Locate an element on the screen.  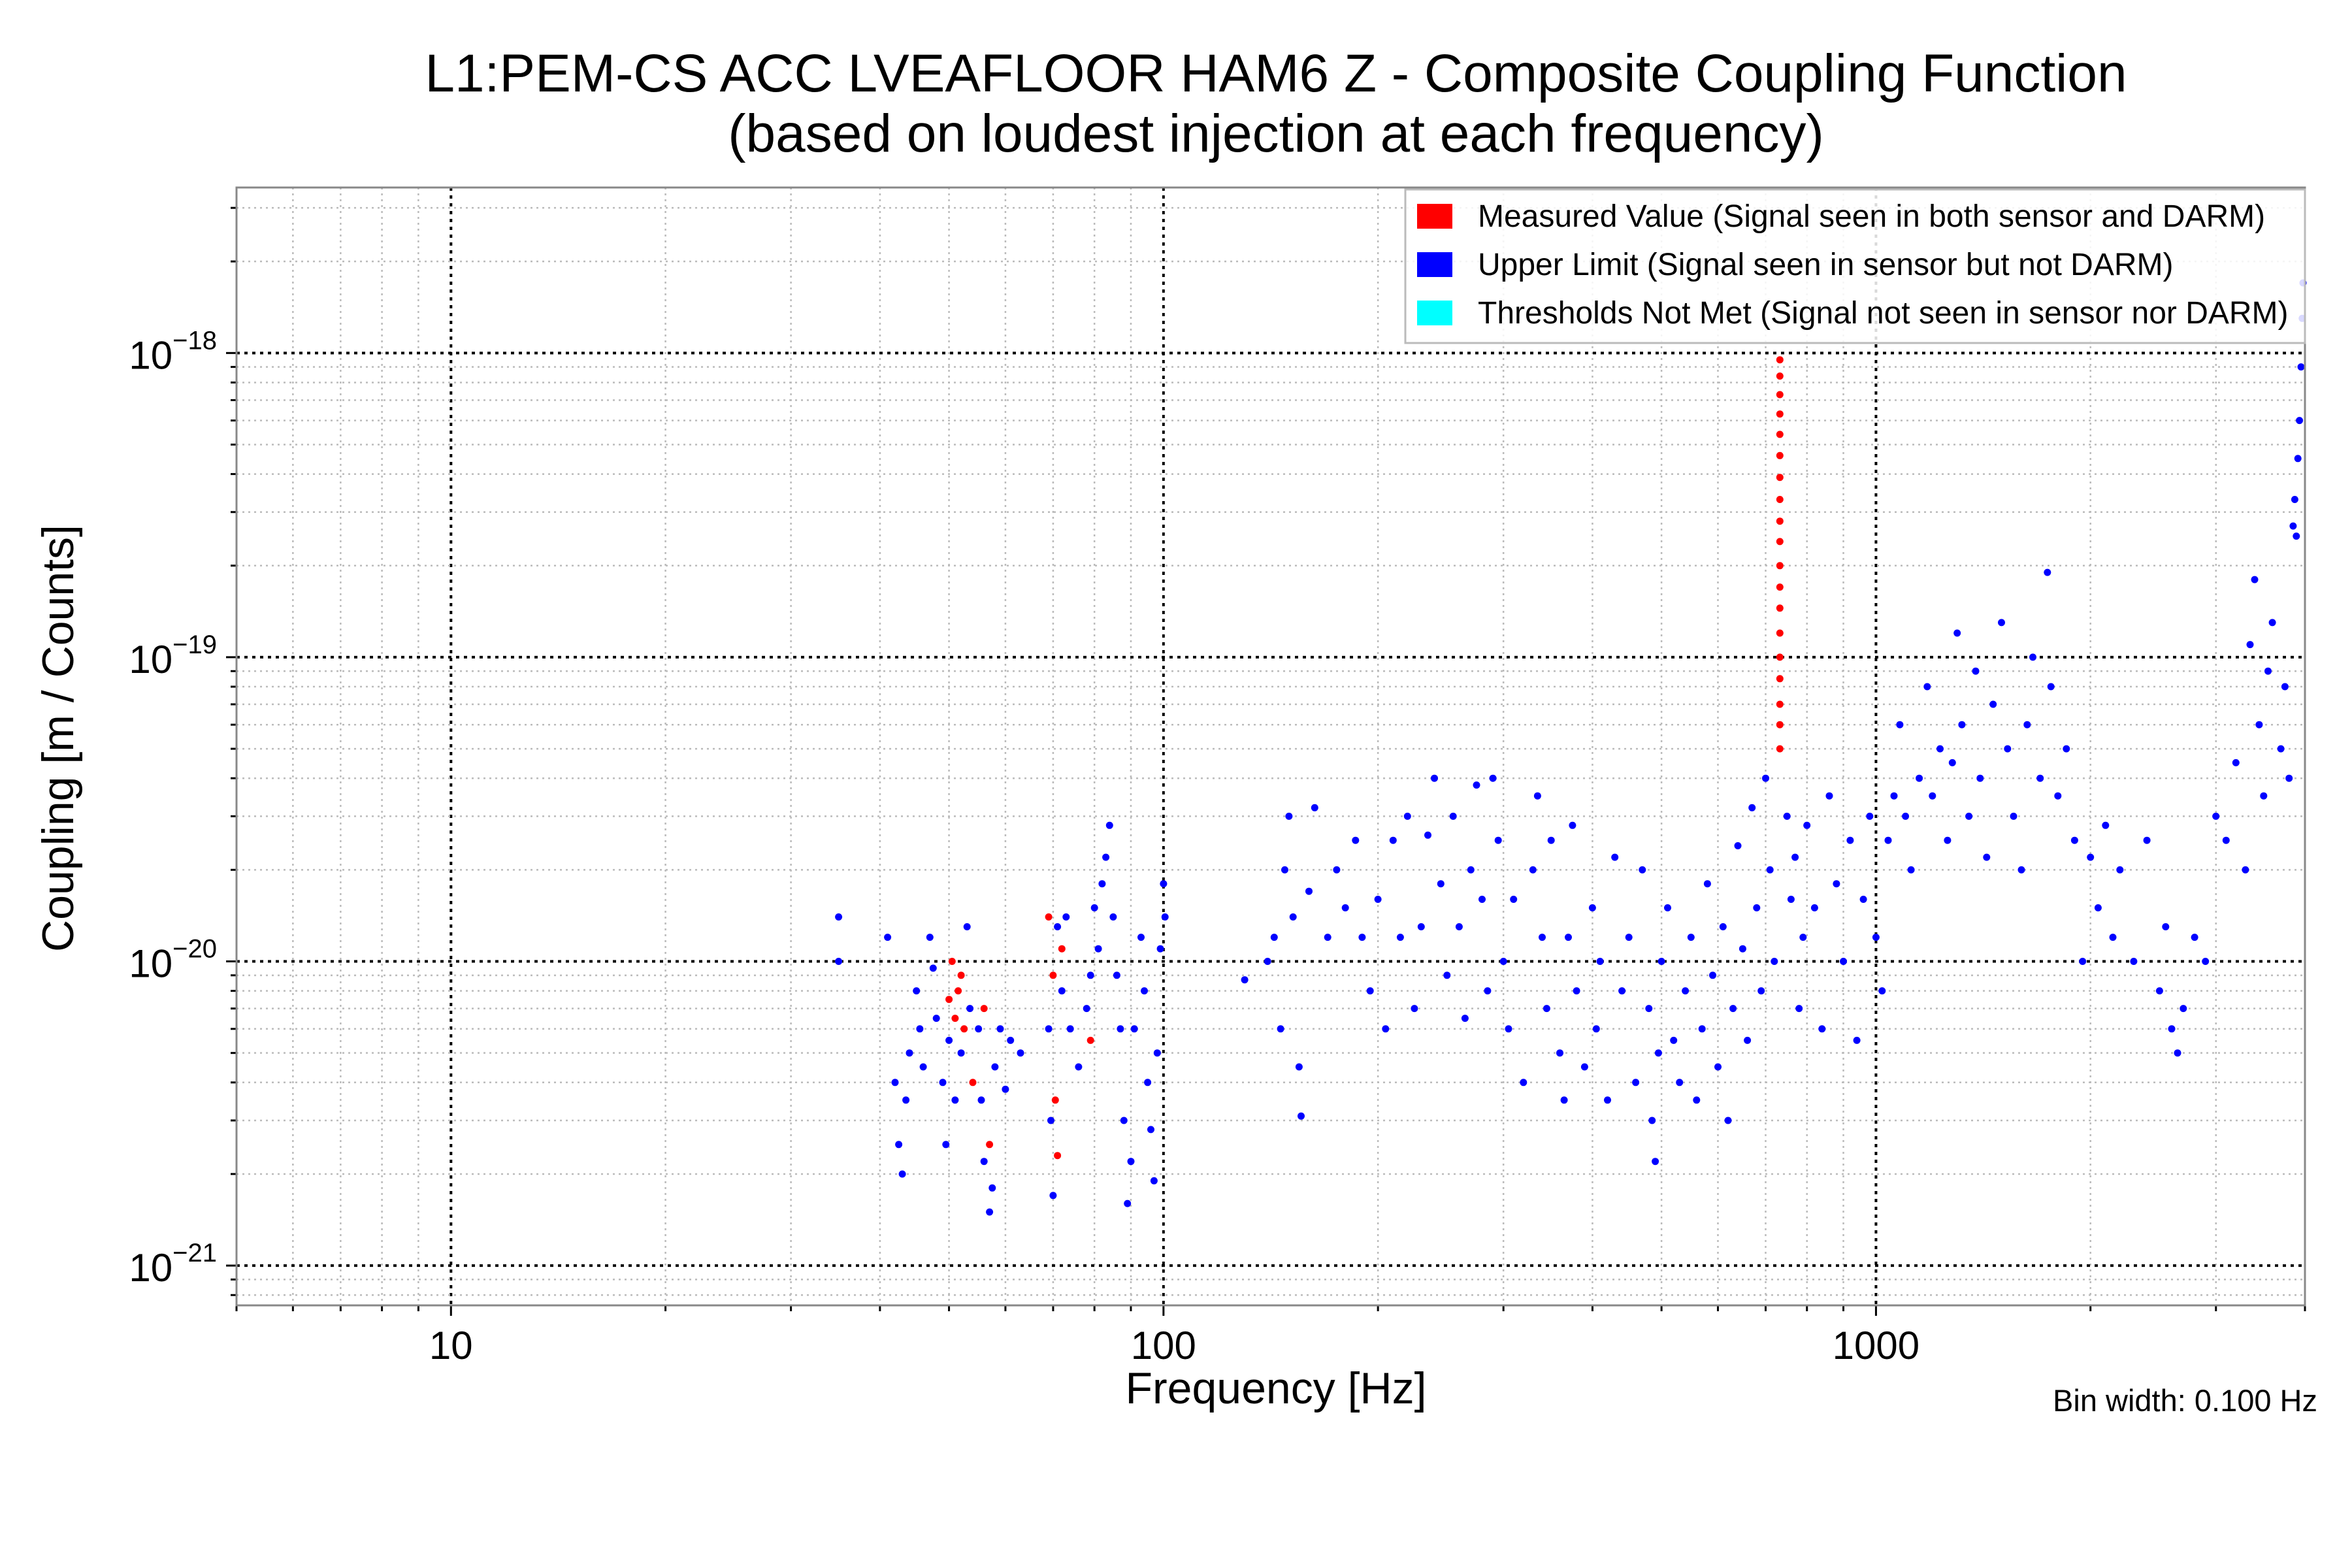
bin-width-annotation: Bin width: 0.100 Hz is located at coordinates (2185, 1400).